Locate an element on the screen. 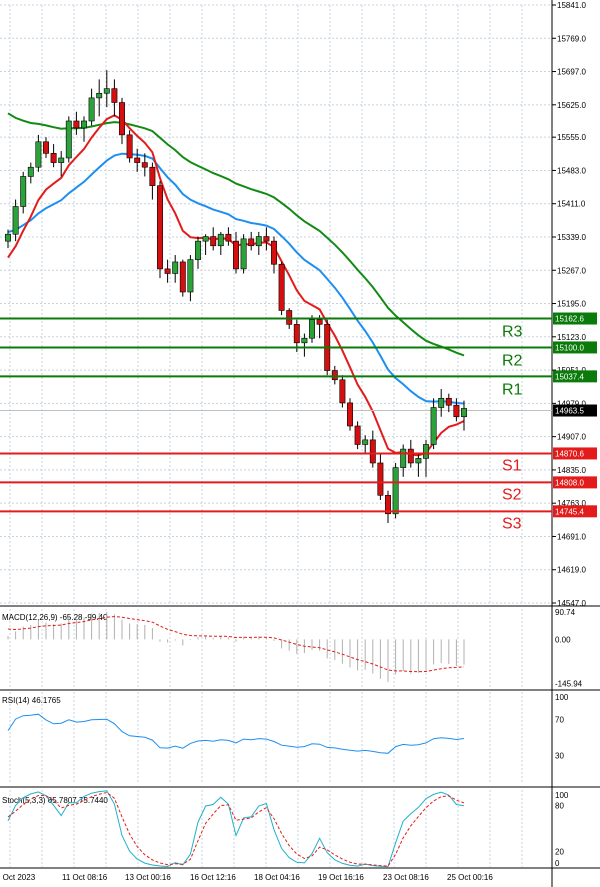 The image size is (600, 887). level-label-r2: R2 is located at coordinates (512, 360).